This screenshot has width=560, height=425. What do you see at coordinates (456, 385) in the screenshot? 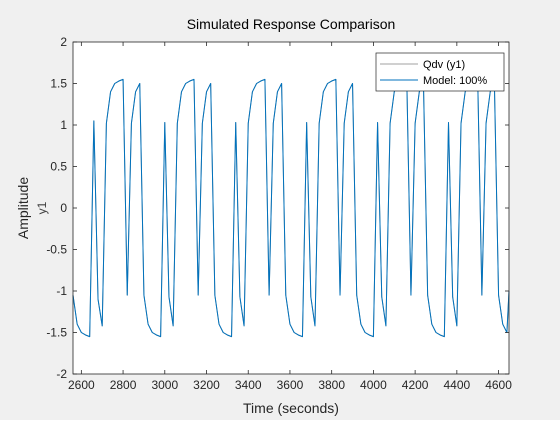
I see `x-tick-label: 4400` at bounding box center [456, 385].